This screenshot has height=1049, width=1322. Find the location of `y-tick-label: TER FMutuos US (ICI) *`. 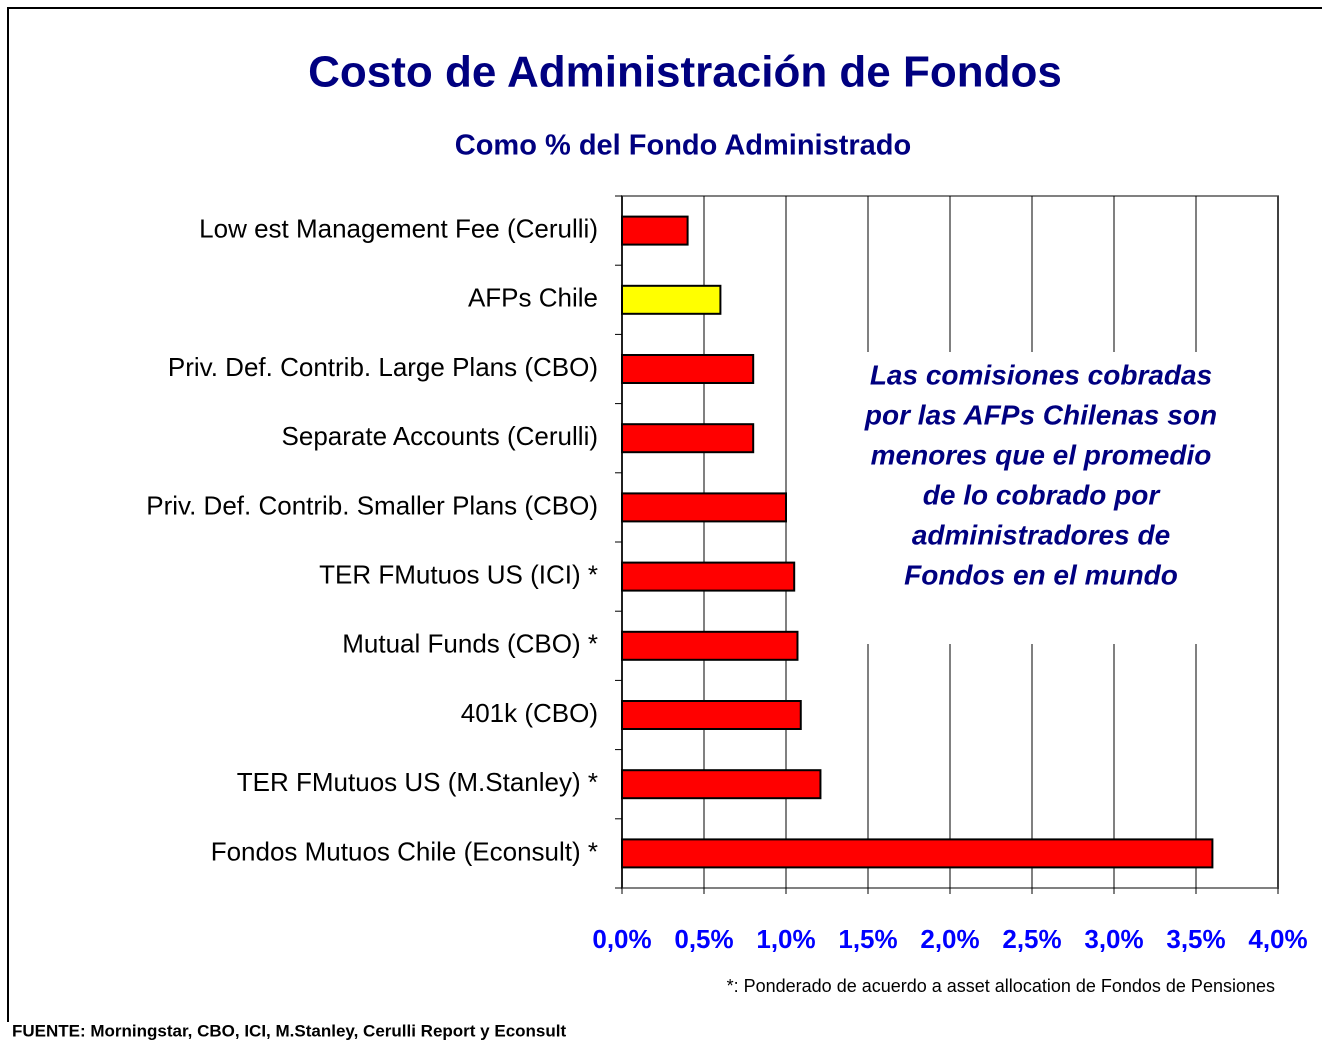

y-tick-label: TER FMutuos US (ICI) * is located at coordinates (458, 574).